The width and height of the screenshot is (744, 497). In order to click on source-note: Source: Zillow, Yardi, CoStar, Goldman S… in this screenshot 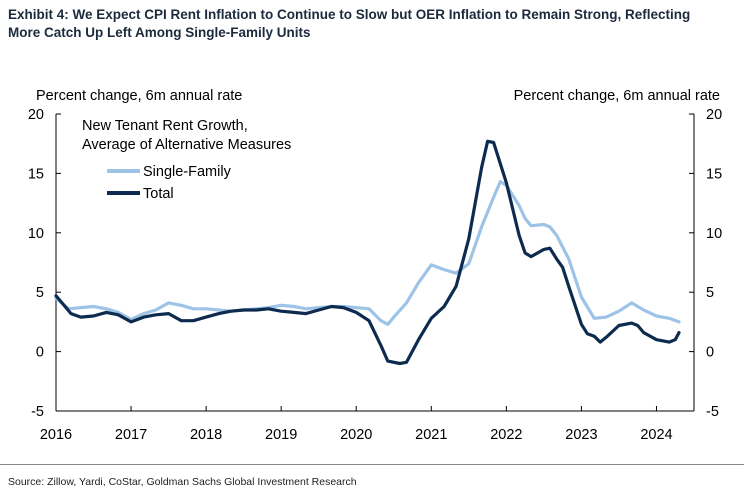, I will do `click(182, 482)`.